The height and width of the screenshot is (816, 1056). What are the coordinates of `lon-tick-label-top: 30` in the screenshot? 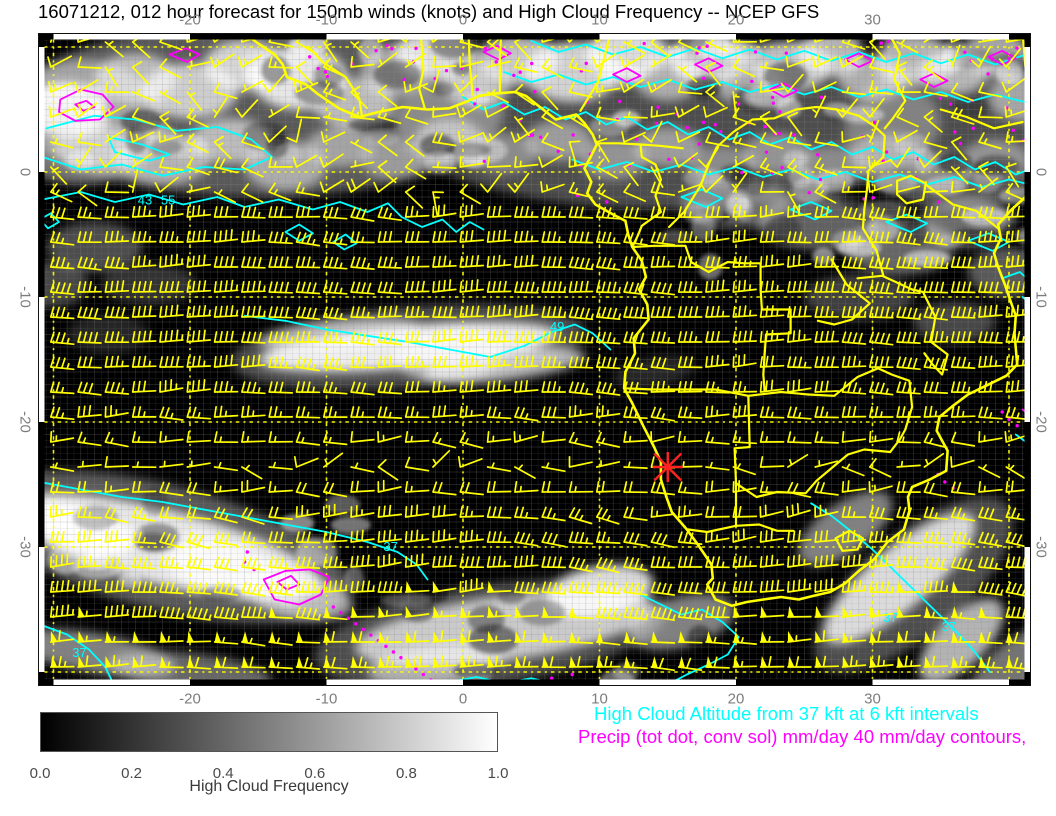 It's located at (872, 20).